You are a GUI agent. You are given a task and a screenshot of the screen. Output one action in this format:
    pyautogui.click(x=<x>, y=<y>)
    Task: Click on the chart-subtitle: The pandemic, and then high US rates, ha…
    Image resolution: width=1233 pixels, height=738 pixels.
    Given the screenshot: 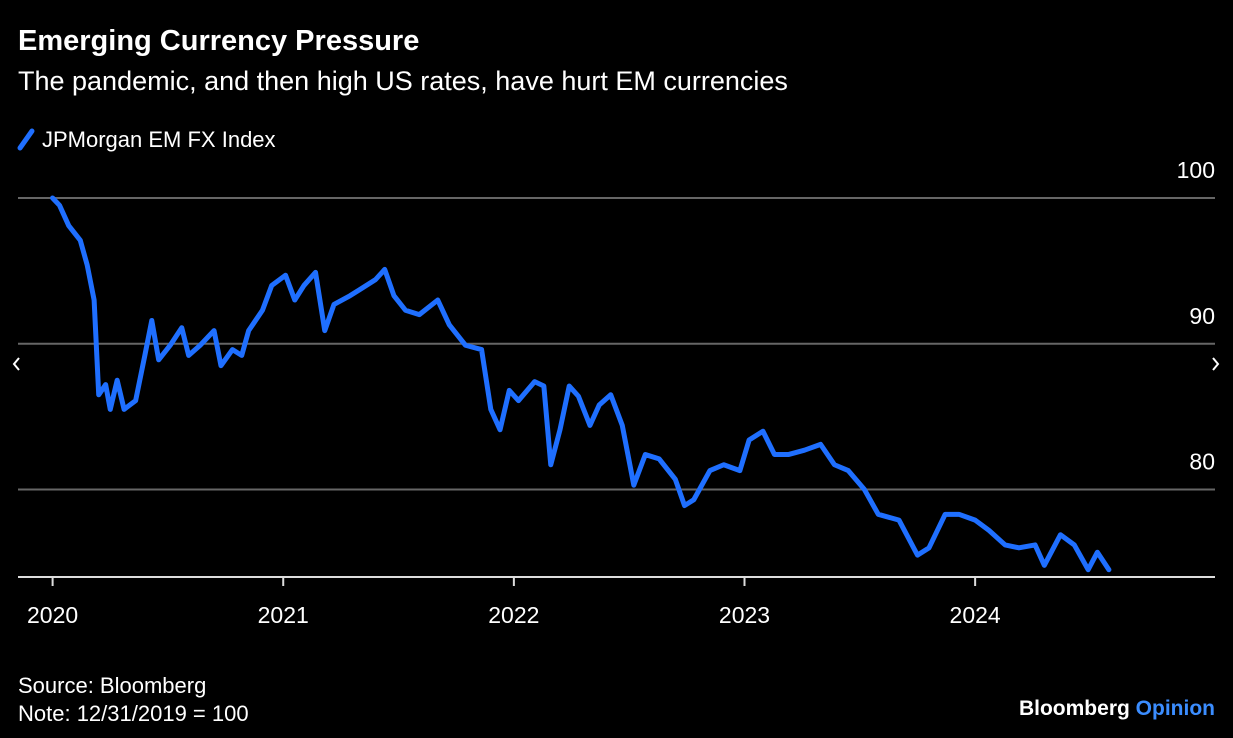 What is the action you would take?
    pyautogui.click(x=403, y=81)
    